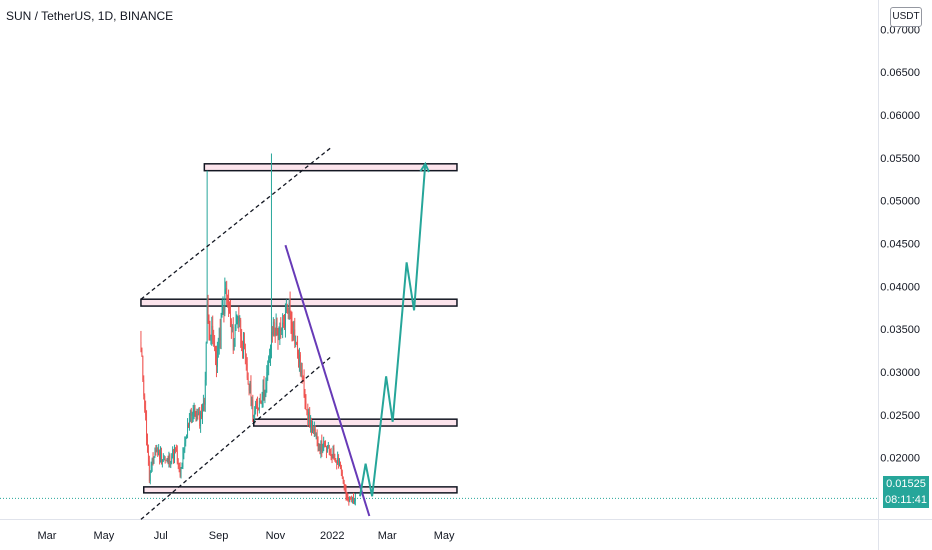 The height and width of the screenshot is (550, 932). I want to click on x-tick-label-1: May, so click(103, 536).